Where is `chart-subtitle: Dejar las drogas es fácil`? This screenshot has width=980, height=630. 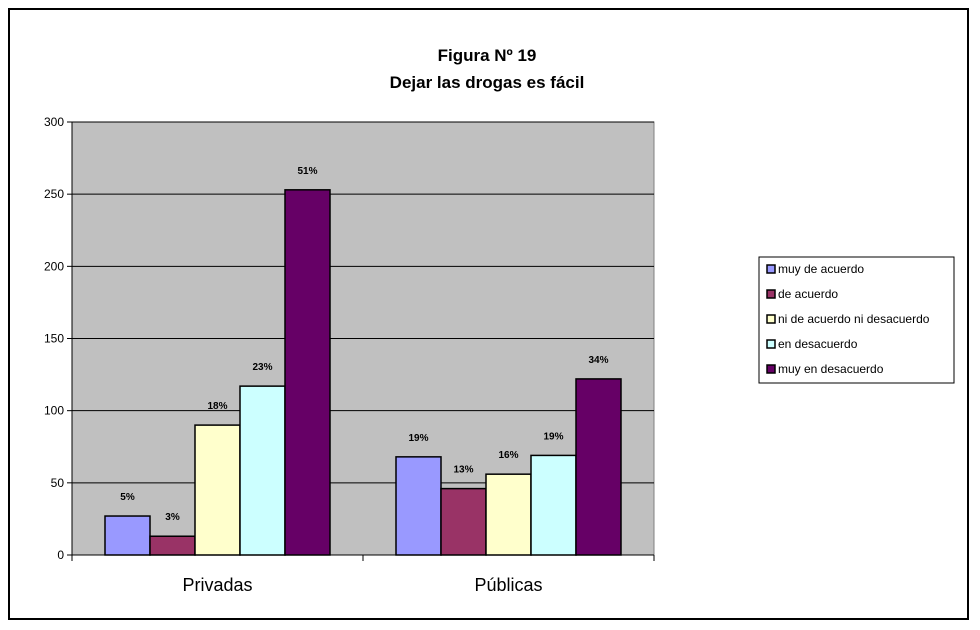
chart-subtitle: Dejar las drogas es fácil is located at coordinates (487, 82).